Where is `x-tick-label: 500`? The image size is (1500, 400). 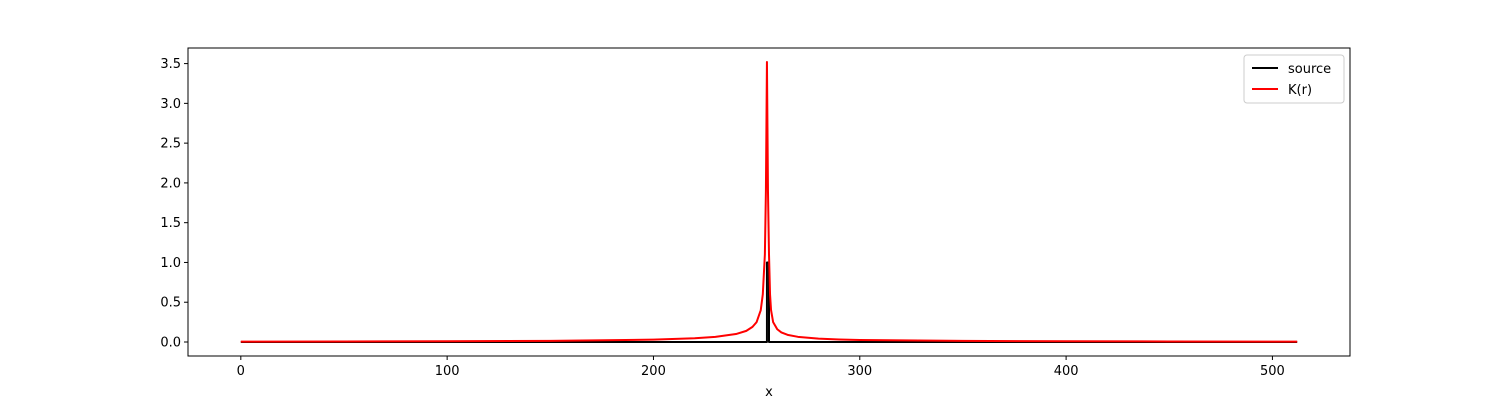 x-tick-label: 500 is located at coordinates (1272, 371).